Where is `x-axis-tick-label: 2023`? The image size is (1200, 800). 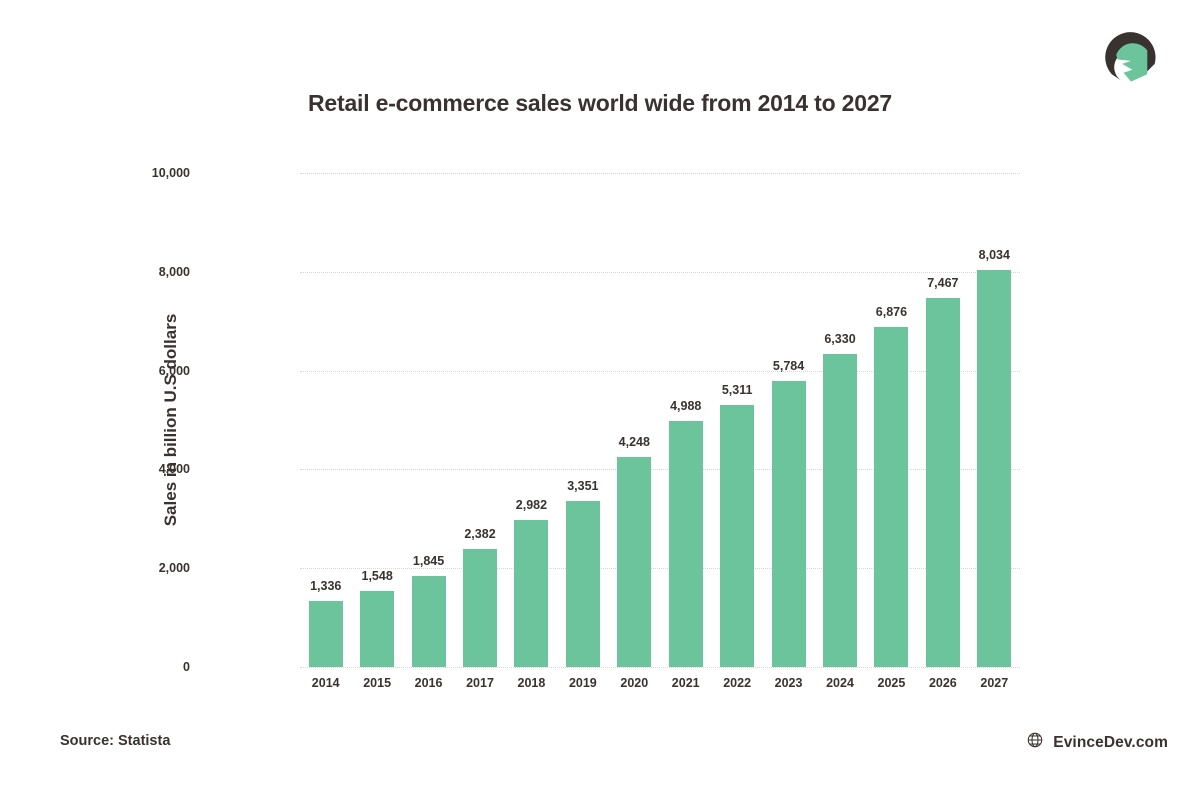 x-axis-tick-label: 2023 is located at coordinates (788, 683).